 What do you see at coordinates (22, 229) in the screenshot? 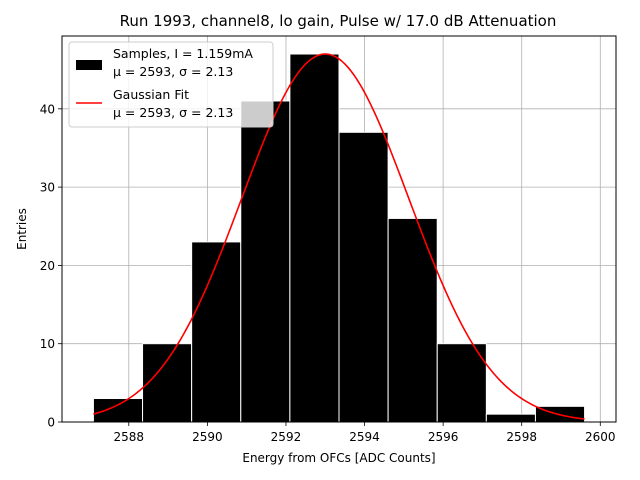
I see `y-axis-label: Entries` at bounding box center [22, 229].